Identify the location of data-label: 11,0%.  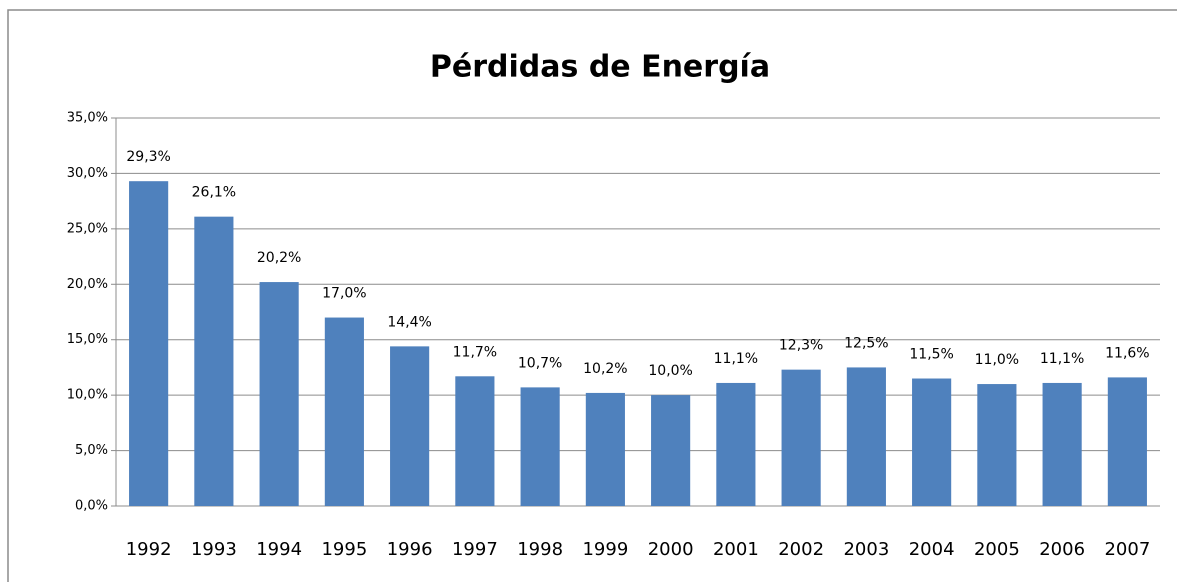
(997, 360).